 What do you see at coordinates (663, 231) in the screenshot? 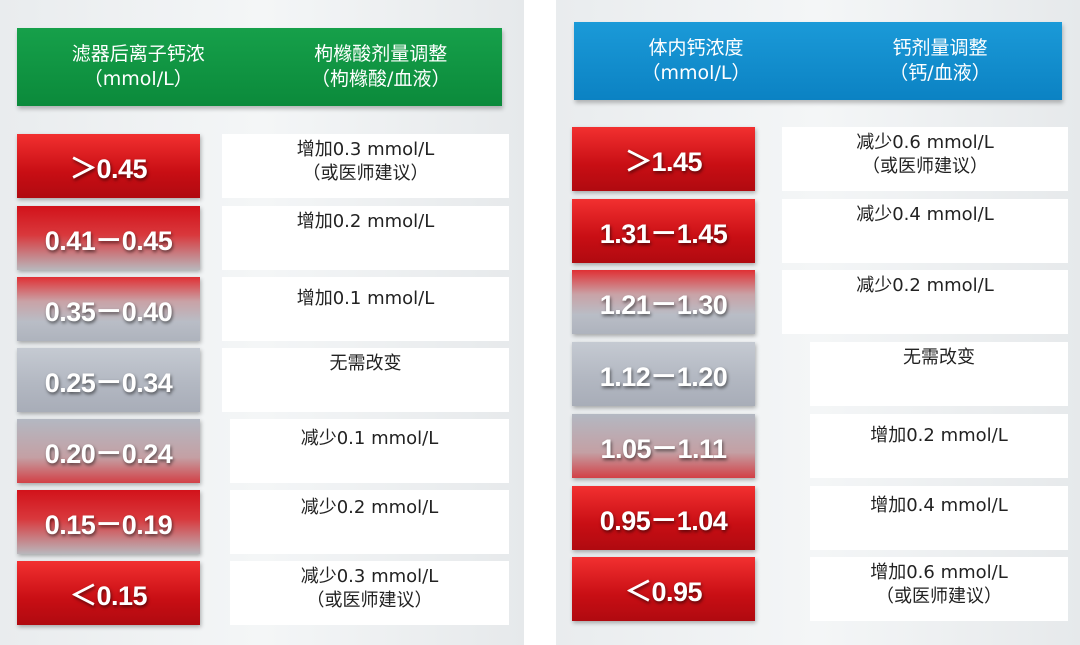
I see `range-cell: 1.31－1.45` at bounding box center [663, 231].